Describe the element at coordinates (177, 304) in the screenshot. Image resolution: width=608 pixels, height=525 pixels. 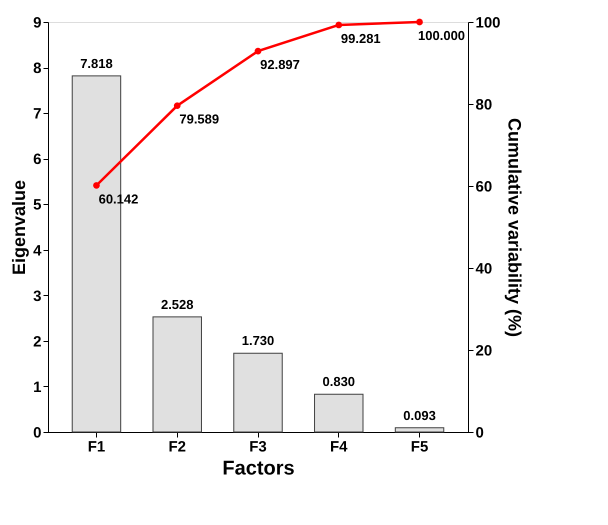
I see `data-label: 2.528` at that location.